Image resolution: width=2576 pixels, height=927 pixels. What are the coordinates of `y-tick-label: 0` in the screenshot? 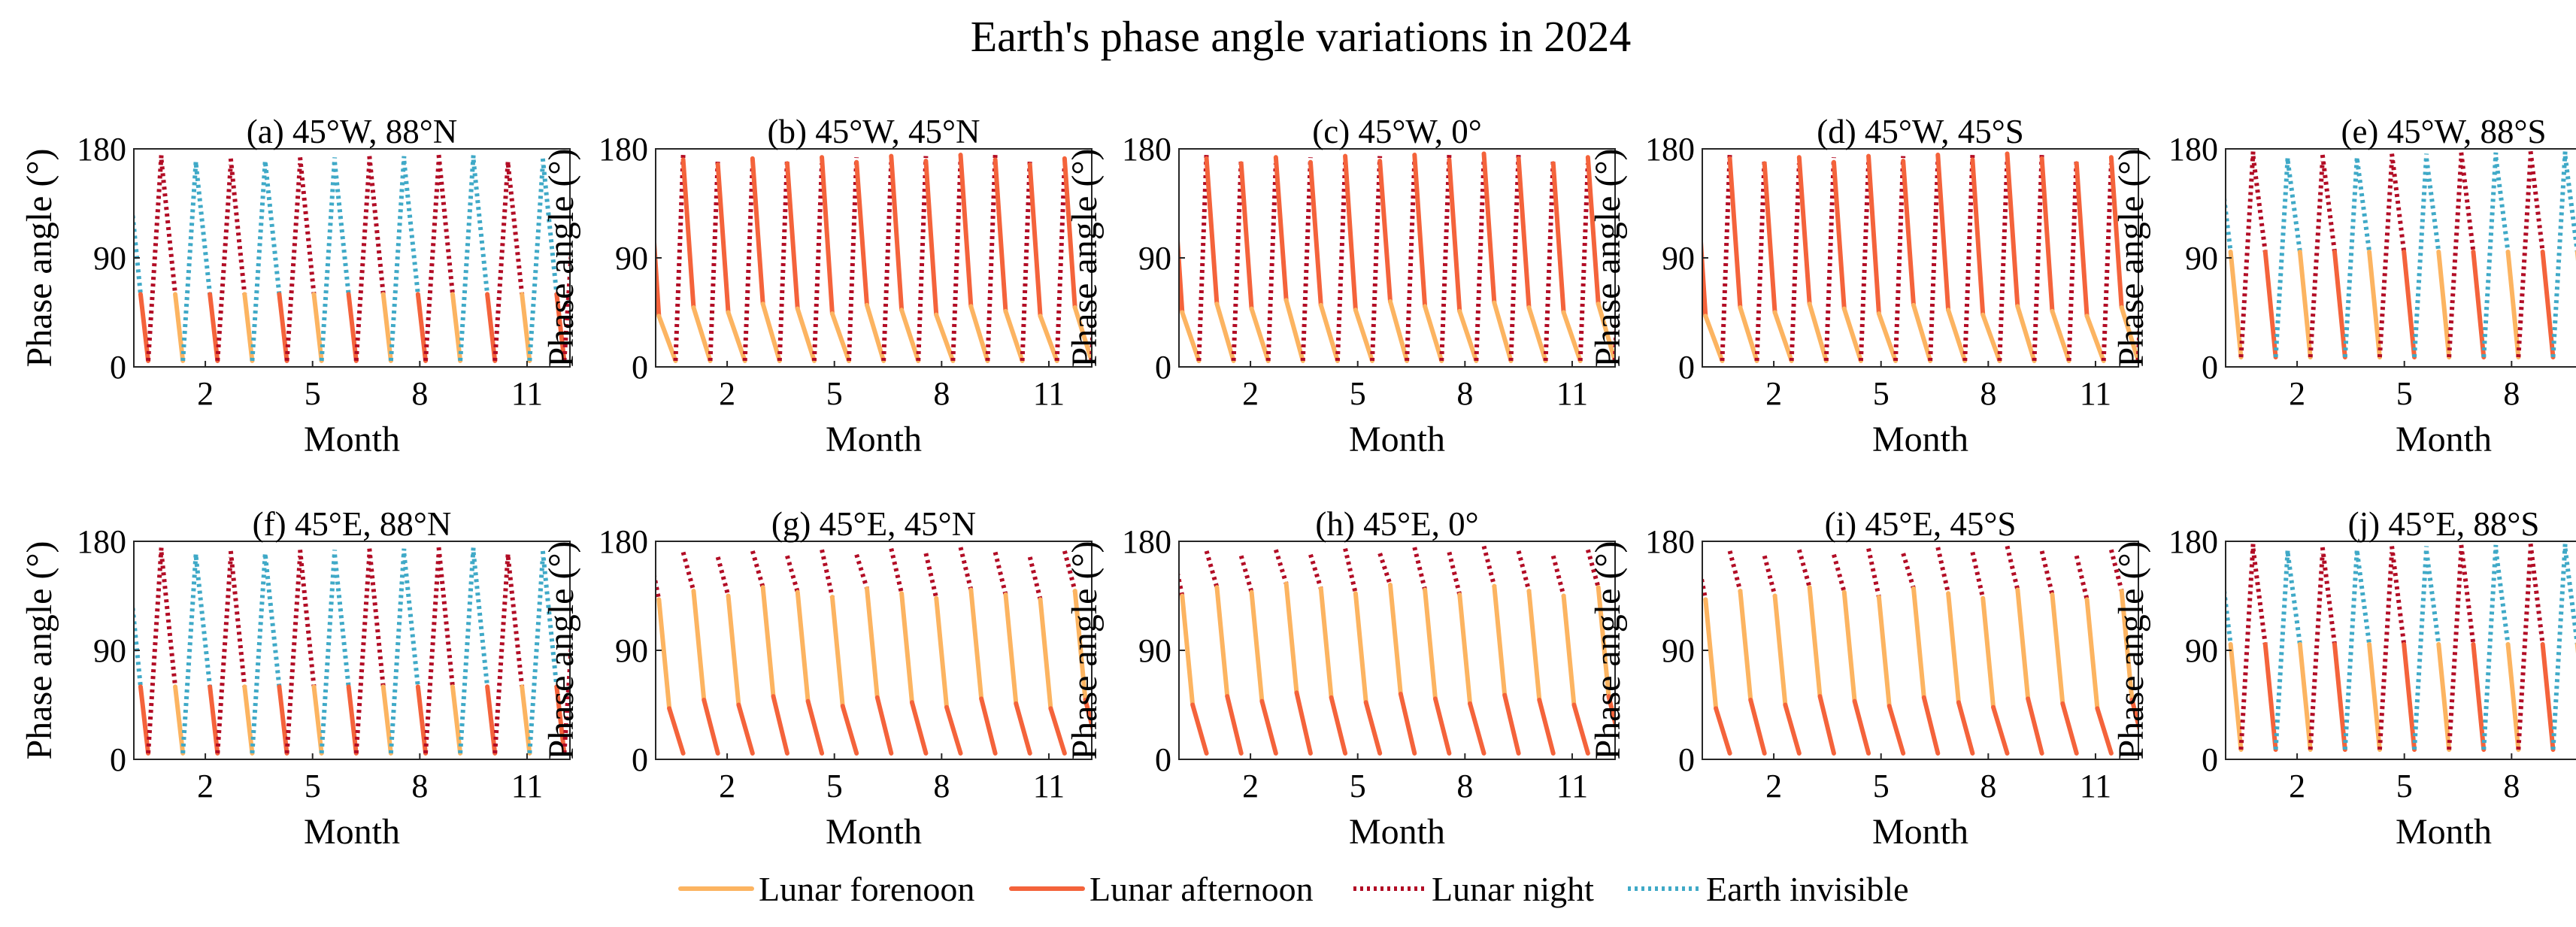 It's located at (1686, 759).